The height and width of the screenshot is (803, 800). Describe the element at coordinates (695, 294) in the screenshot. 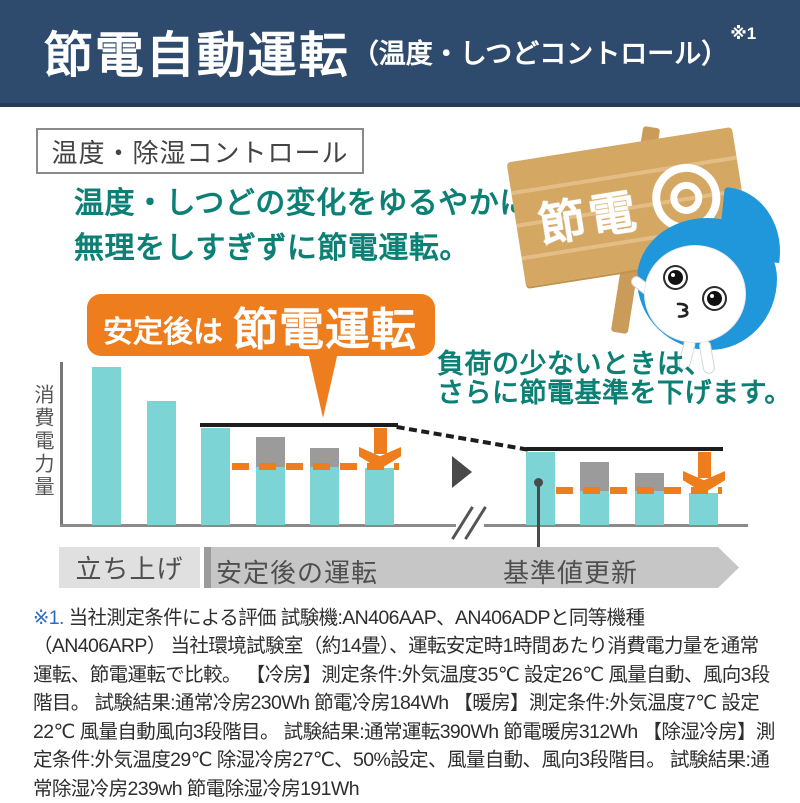

I see `mascot-face` at that location.